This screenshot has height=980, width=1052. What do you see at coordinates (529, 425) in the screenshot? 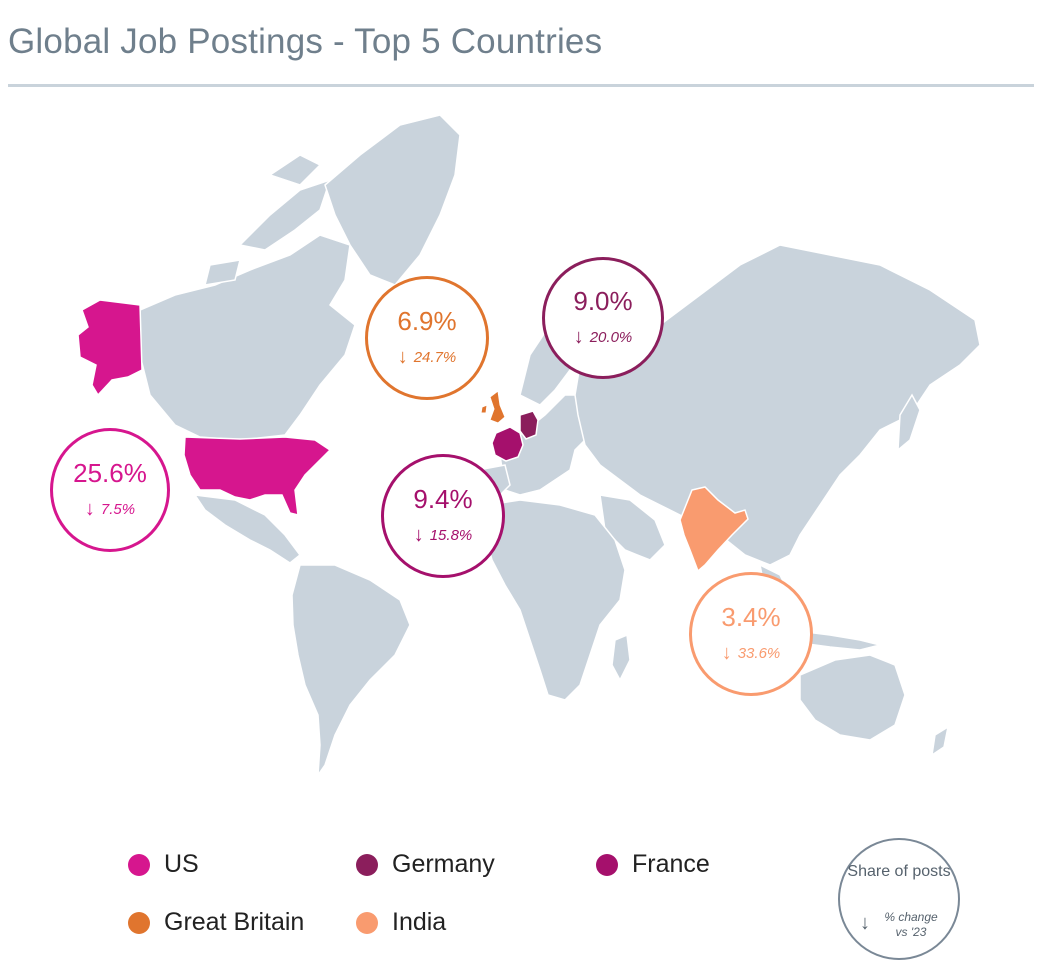
I see `country-germany` at bounding box center [529, 425].